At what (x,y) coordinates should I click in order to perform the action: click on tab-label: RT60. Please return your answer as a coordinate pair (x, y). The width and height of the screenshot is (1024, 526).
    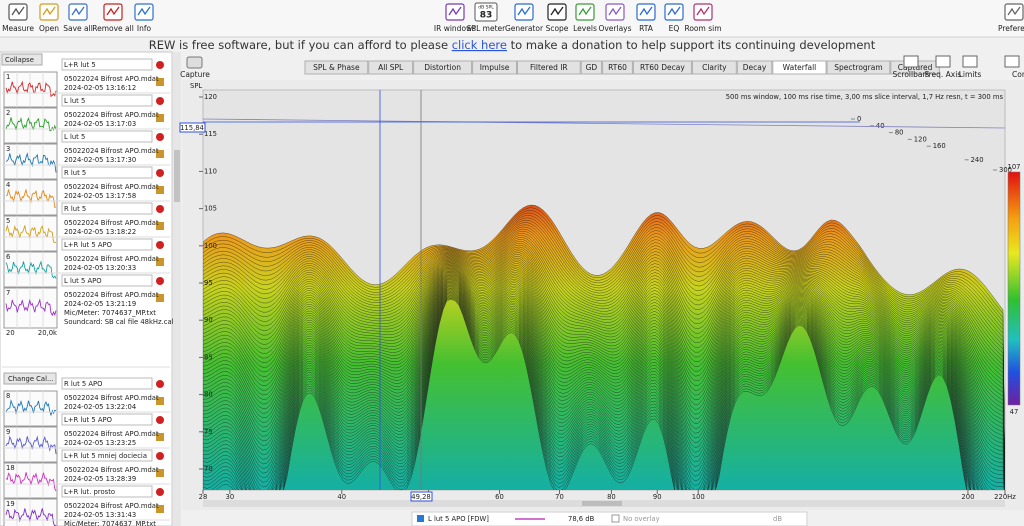
    Looking at the image, I should click on (617, 67).